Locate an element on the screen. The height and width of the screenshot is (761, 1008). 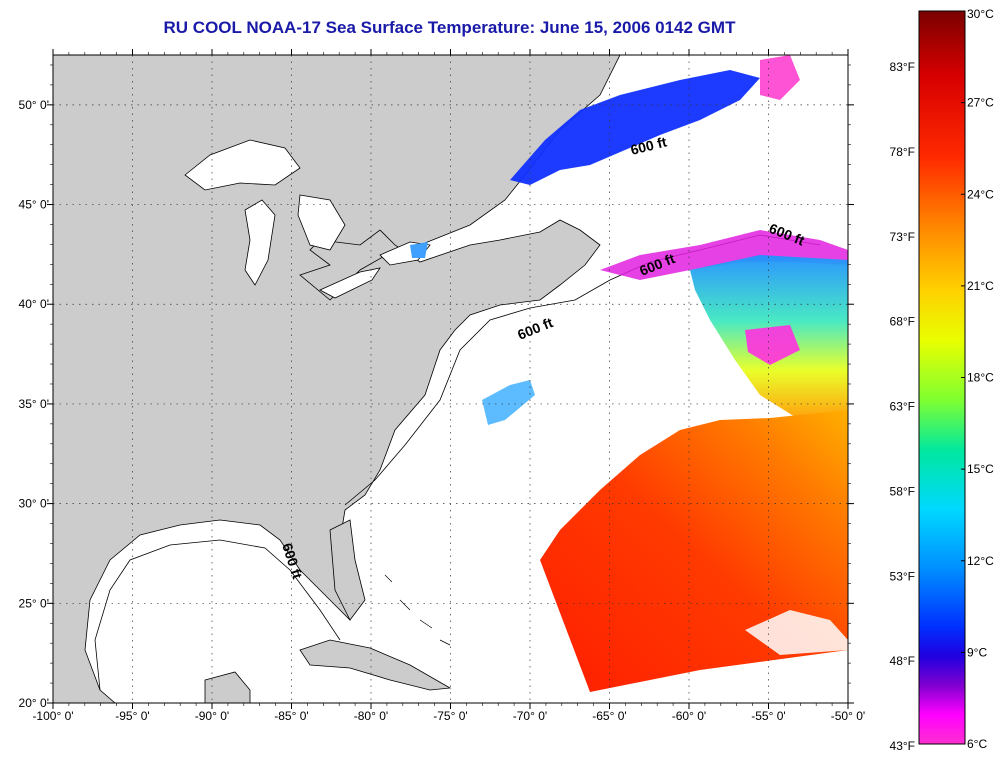
colorbar-celsius-label: 27°C is located at coordinates (980, 103).